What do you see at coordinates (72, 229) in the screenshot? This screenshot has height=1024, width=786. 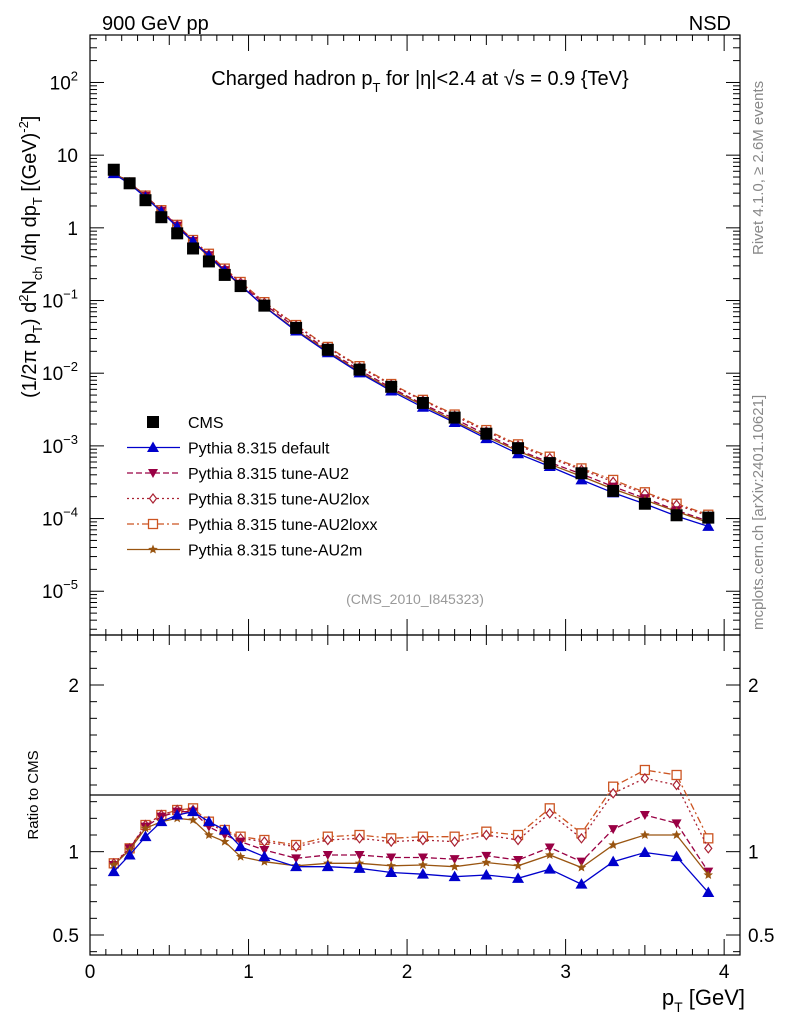 I see `y-tick-label: 1` at bounding box center [72, 229].